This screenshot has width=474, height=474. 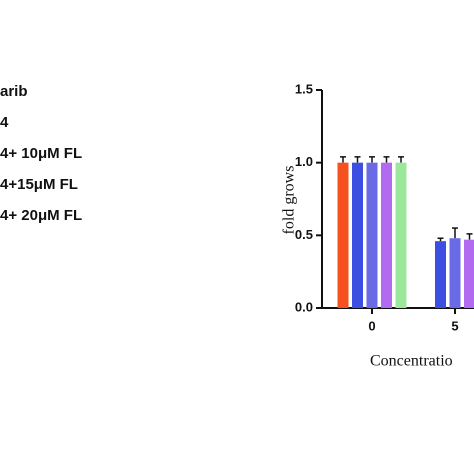 What do you see at coordinates (411, 361) in the screenshot?
I see `x-axis-label: Concentratio` at bounding box center [411, 361].